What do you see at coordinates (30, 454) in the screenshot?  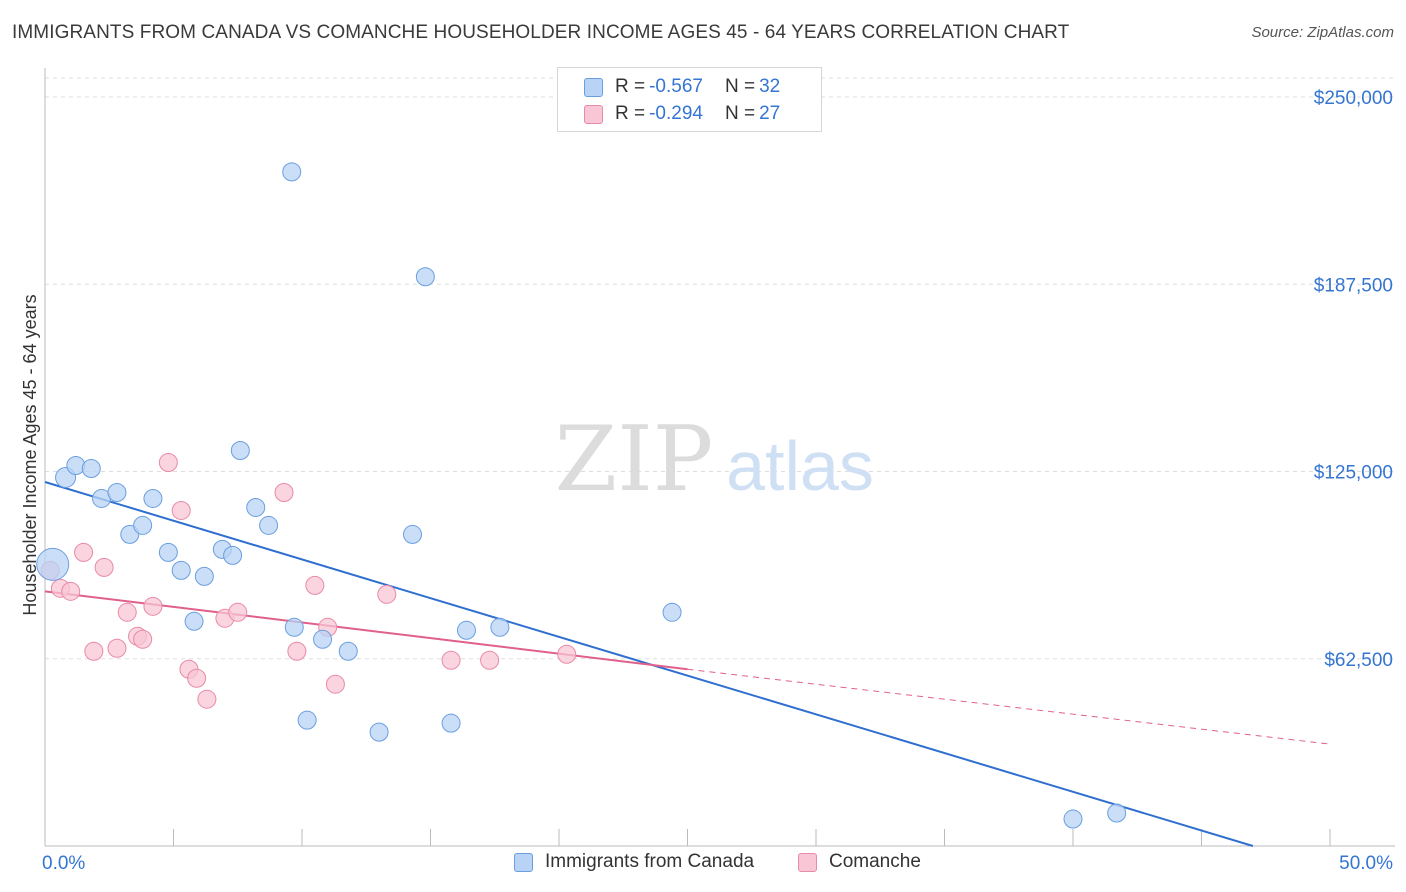 I see `y-axis-label: Householder Income Ages 45 - 64 years` at bounding box center [30, 454].